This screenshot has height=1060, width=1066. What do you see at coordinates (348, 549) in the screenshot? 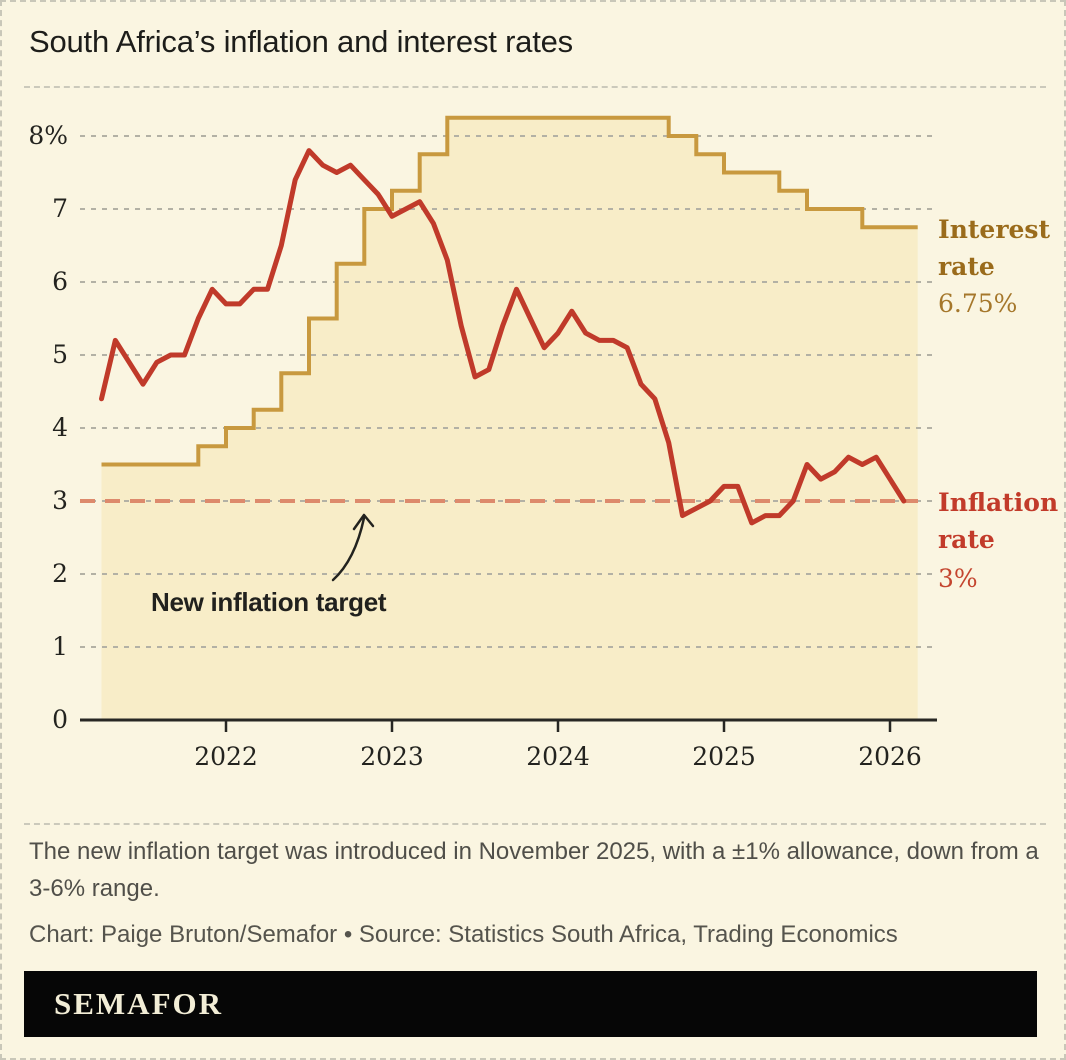
I see `annotation-arrow` at bounding box center [348, 549].